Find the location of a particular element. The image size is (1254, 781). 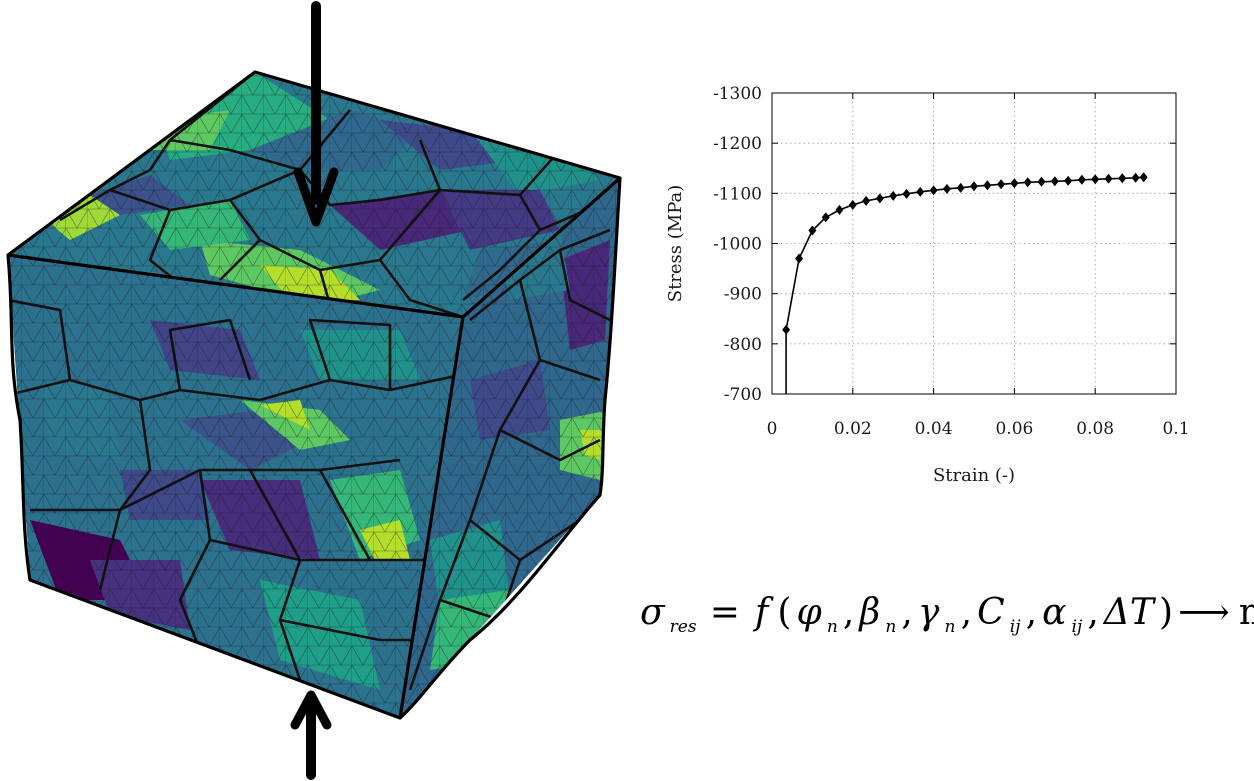

x-tick-label: 0.08 is located at coordinates (1095, 429).